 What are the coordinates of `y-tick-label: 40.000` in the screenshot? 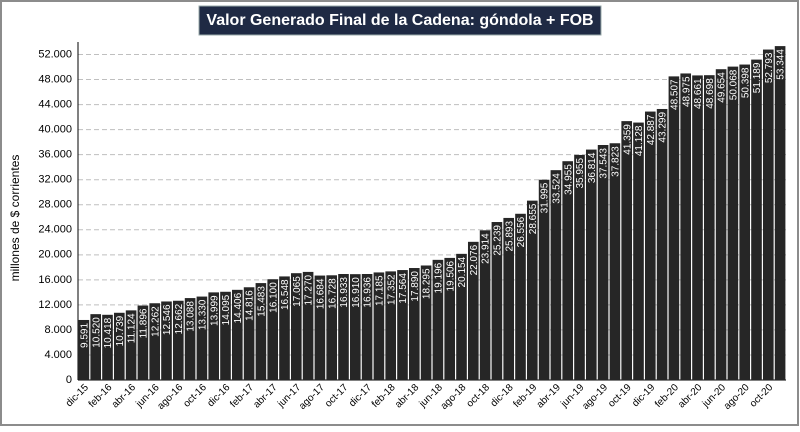 It's located at (55, 130).